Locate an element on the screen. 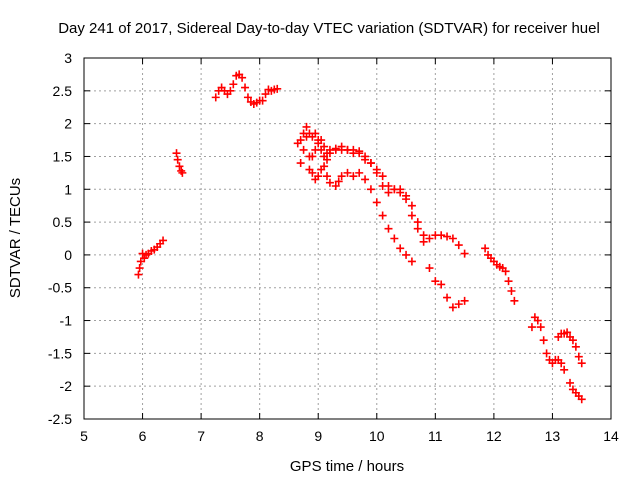  x-tick-label: 6 is located at coordinates (143, 436).